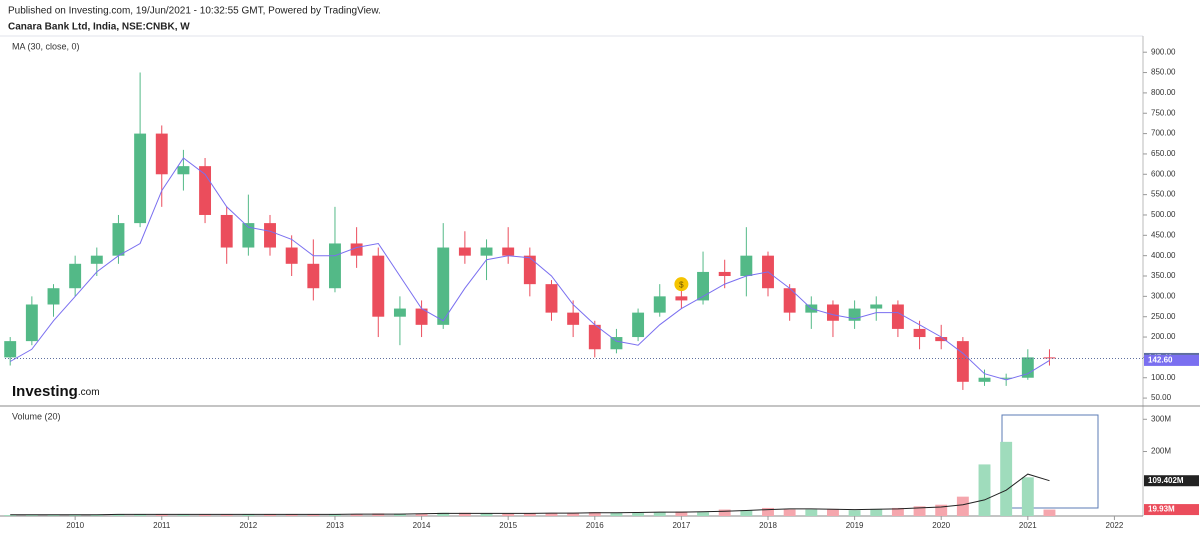 The width and height of the screenshot is (1200, 534). Describe the element at coordinates (1161, 418) in the screenshot. I see `y-tick-label: 300M` at that location.